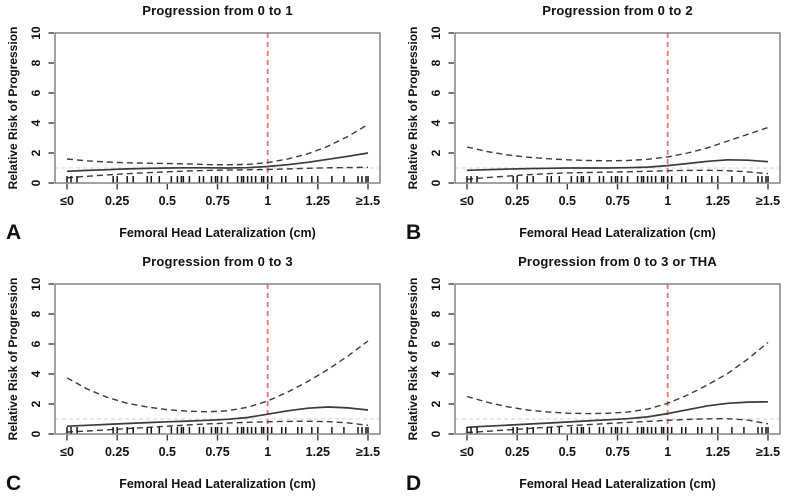 The height and width of the screenshot is (501, 800). Describe the element at coordinates (617, 10) in the screenshot. I see `panel-b-title: Progression from 0 to 2` at that location.